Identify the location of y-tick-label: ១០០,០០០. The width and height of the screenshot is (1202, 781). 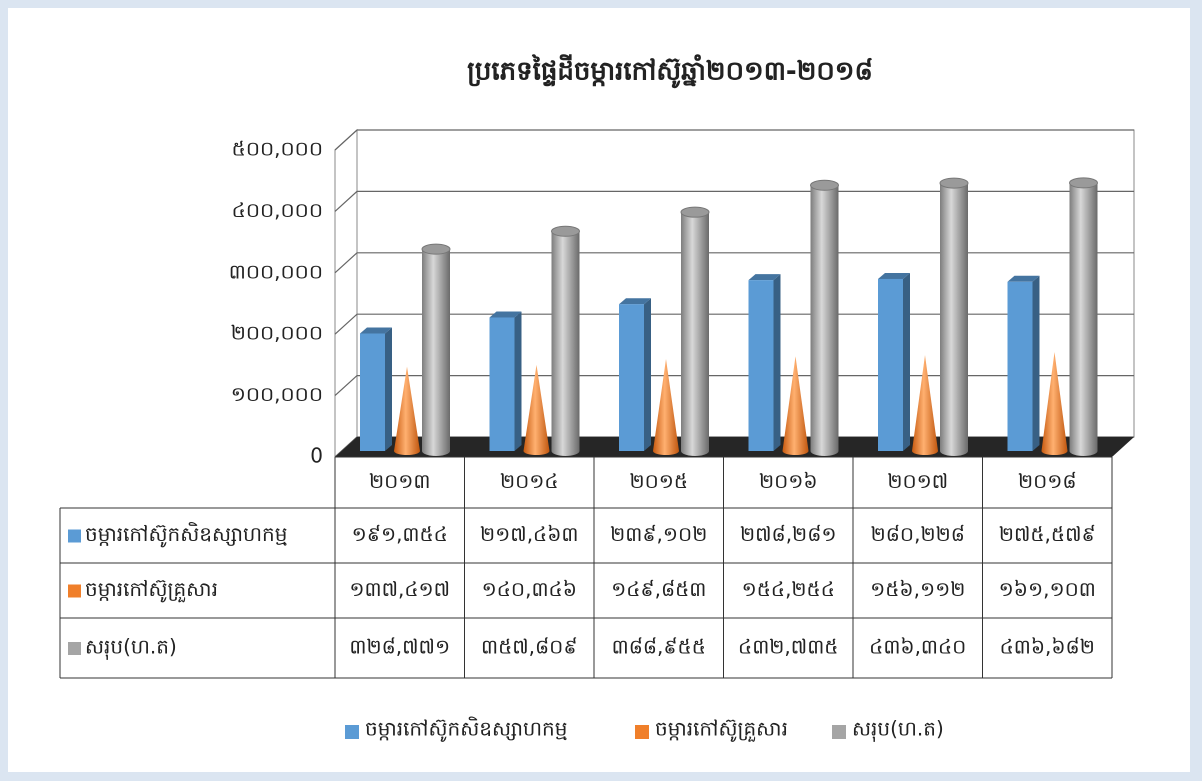
(277, 394).